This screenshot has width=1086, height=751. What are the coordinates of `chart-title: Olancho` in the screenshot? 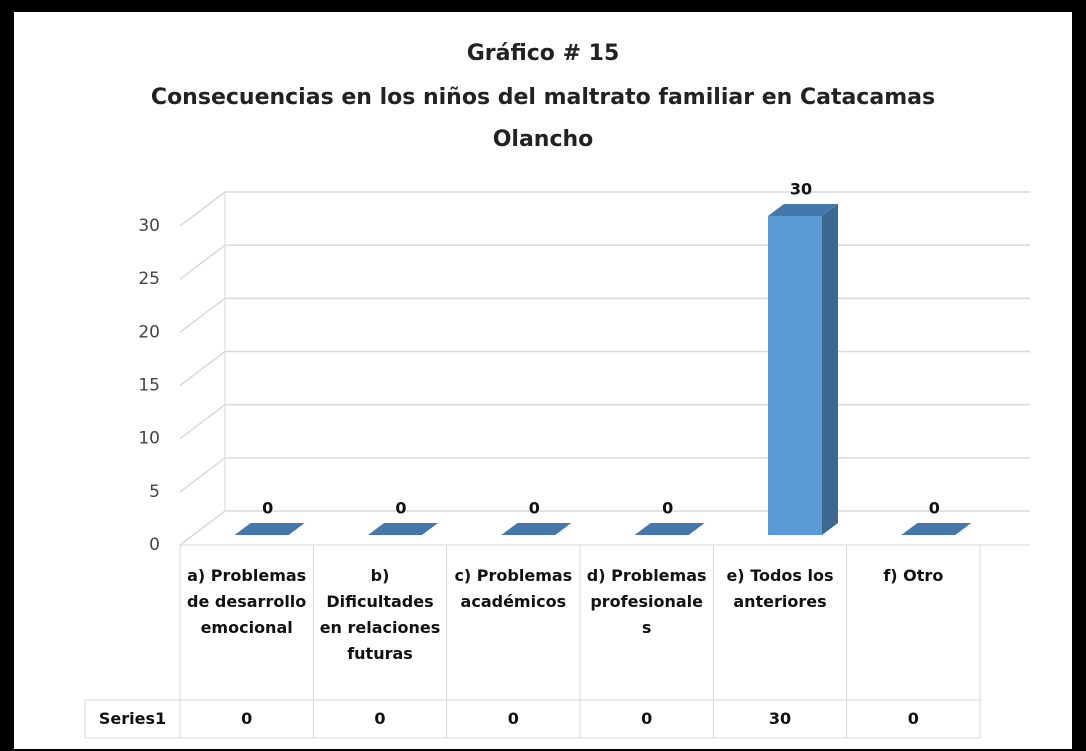 It's located at (543, 139).